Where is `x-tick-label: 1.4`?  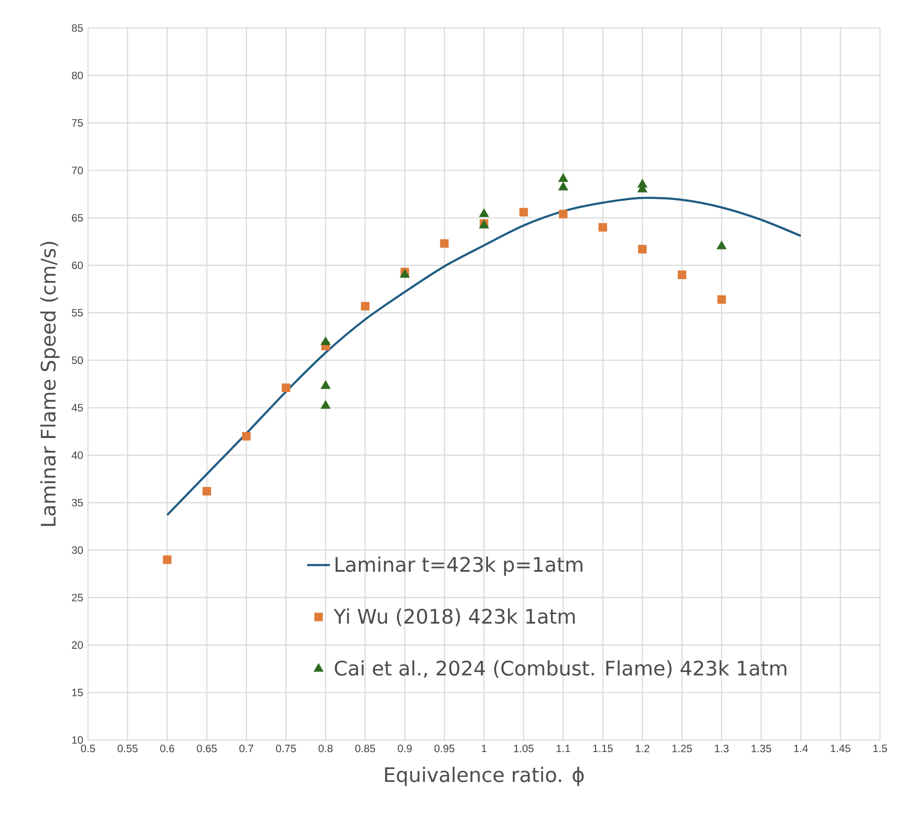
x-tick-label: 1.4 is located at coordinates (801, 748).